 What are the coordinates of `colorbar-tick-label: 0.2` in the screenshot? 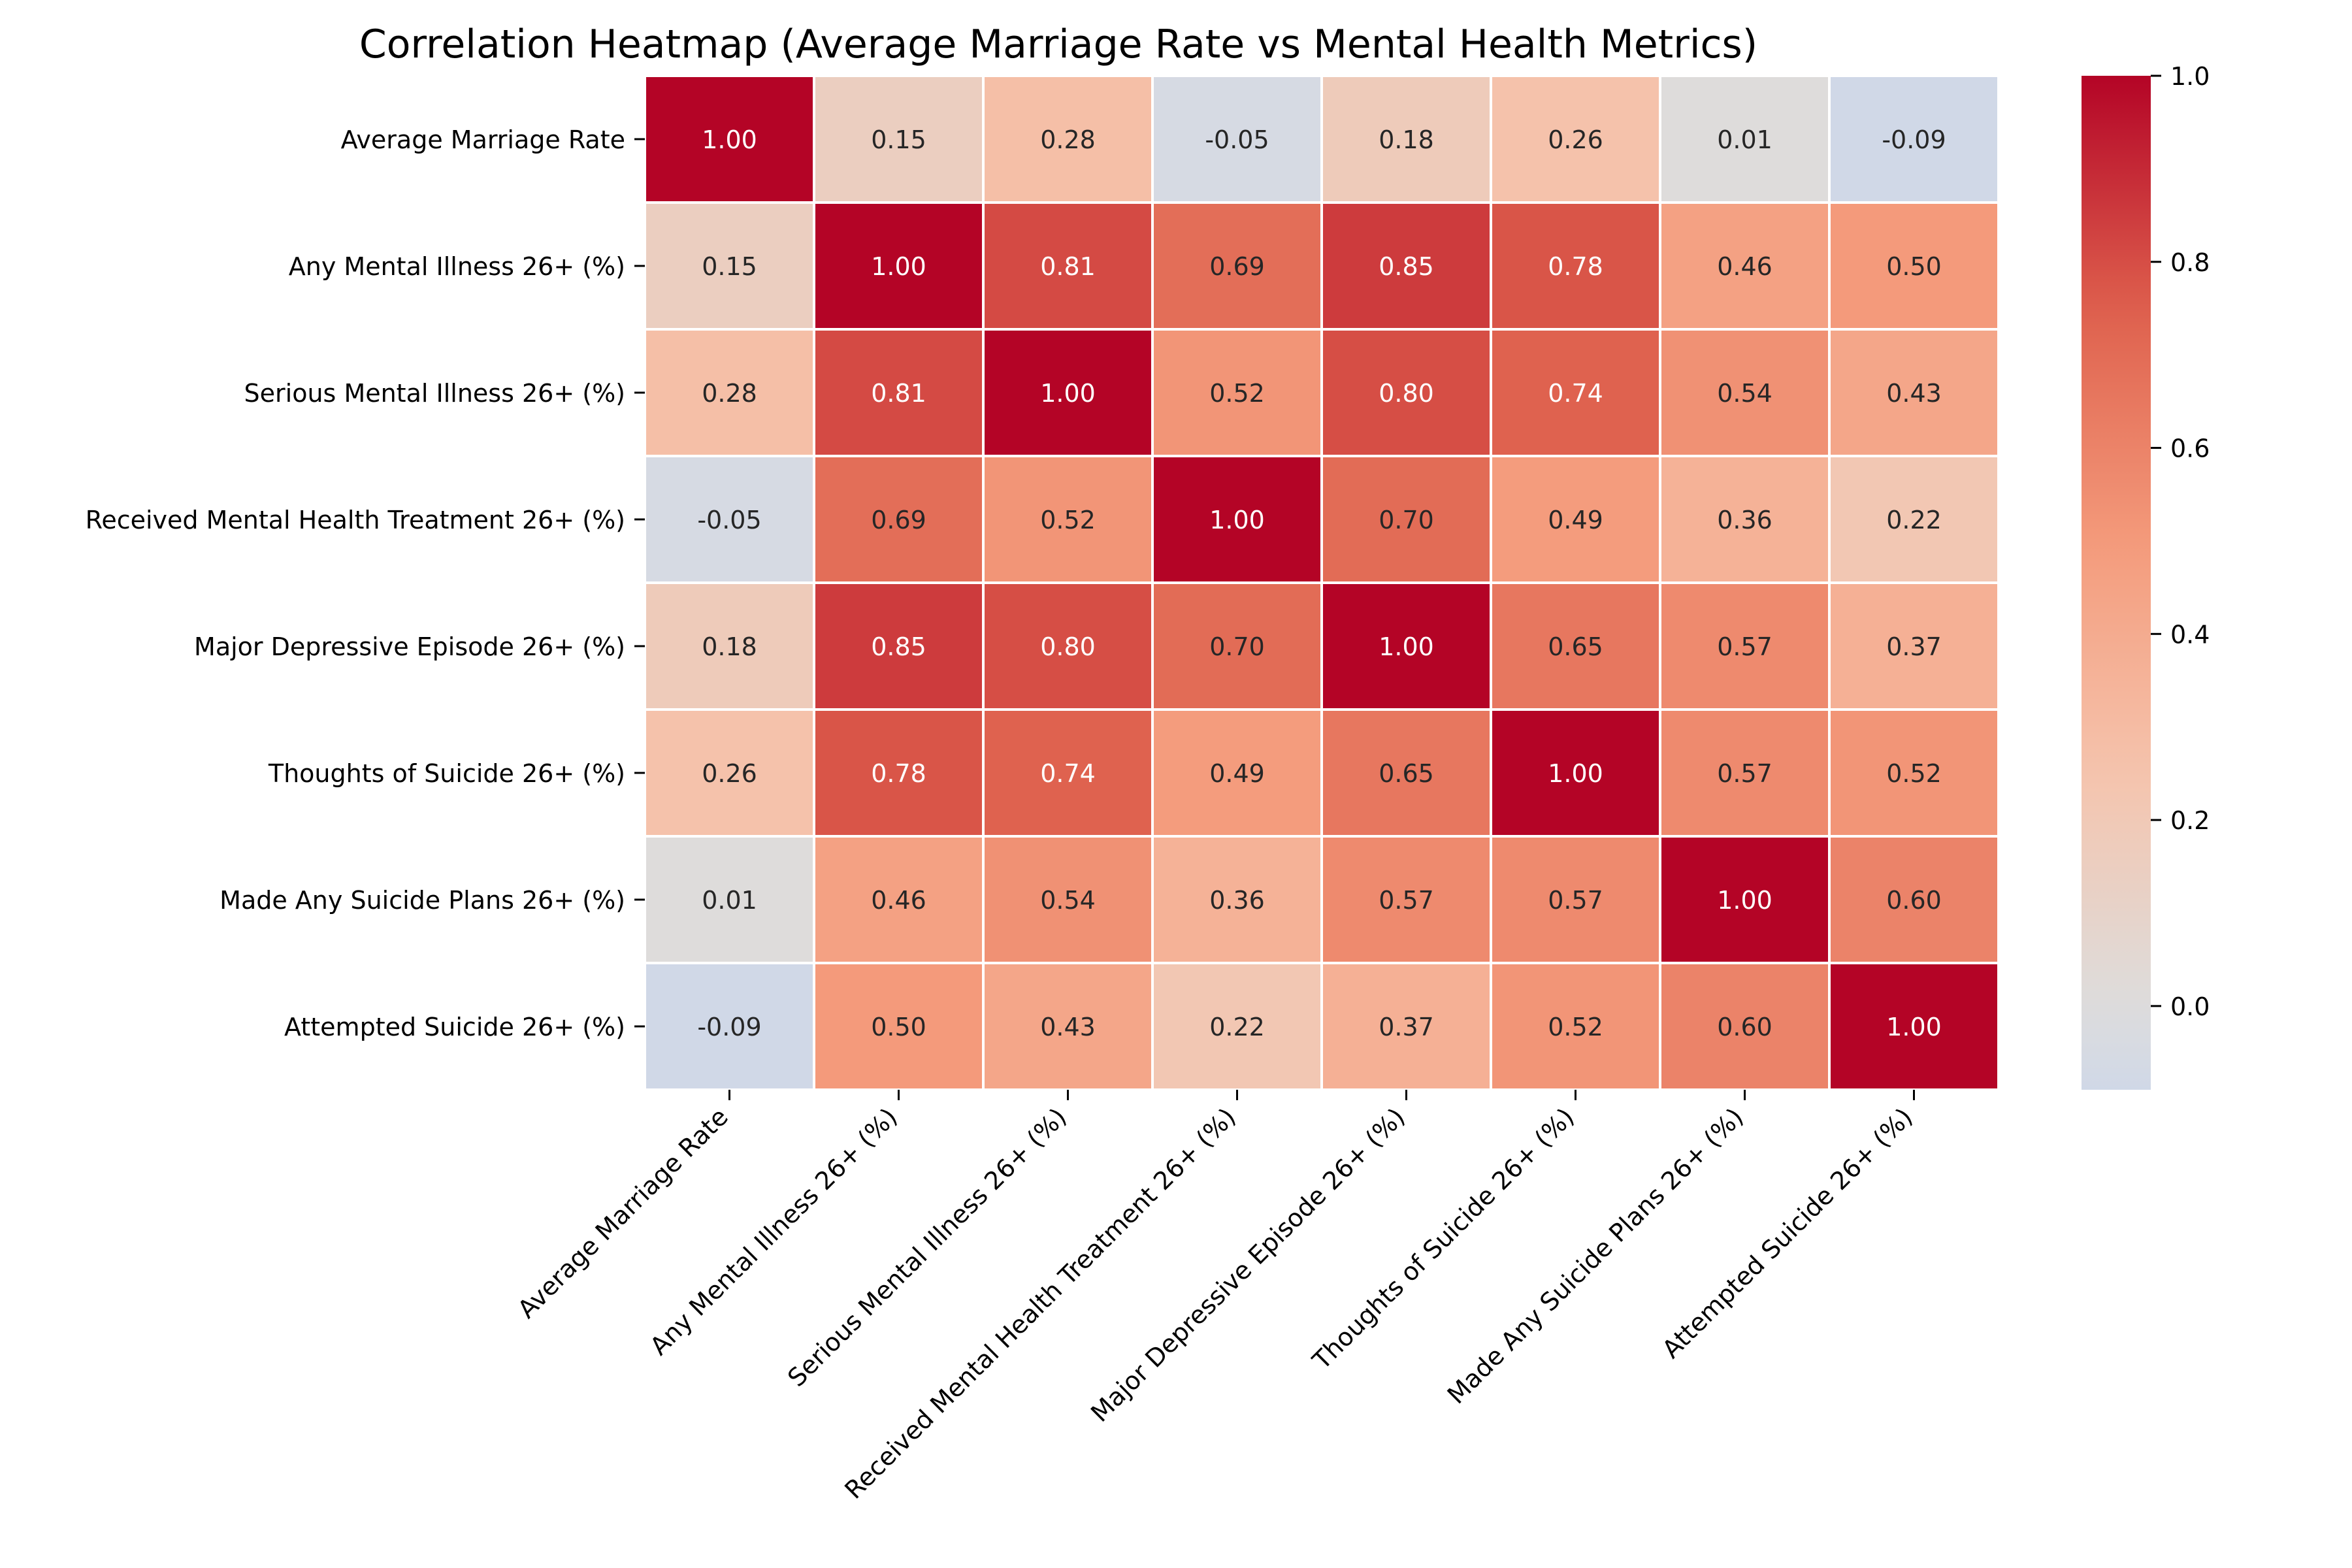 It's located at (2190, 820).